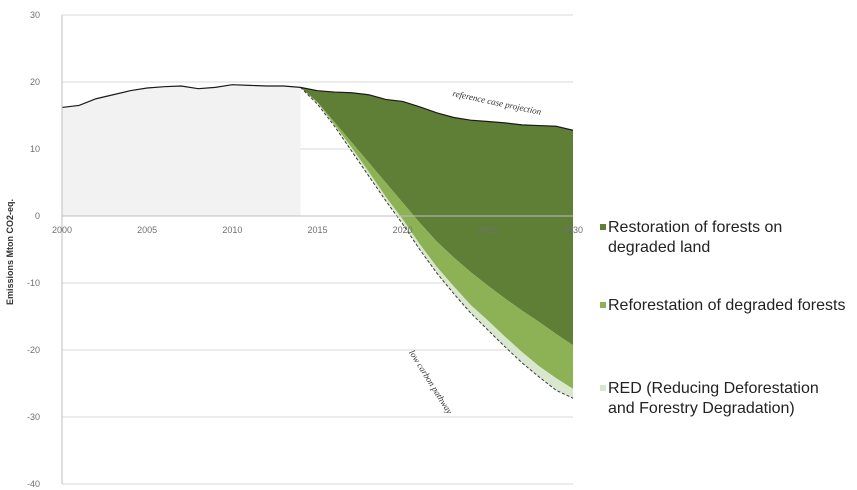  Describe the element at coordinates (33, 350) in the screenshot. I see `y-tick-label: -20` at that location.